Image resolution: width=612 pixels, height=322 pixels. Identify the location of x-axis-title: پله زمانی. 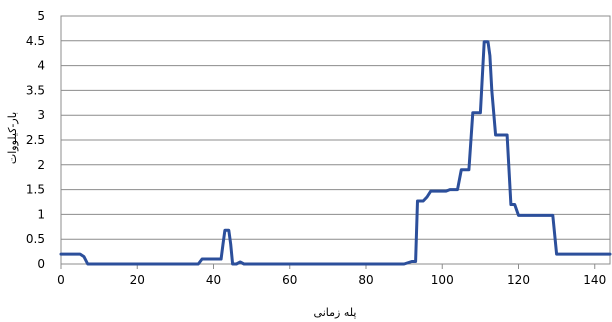
(335, 312).